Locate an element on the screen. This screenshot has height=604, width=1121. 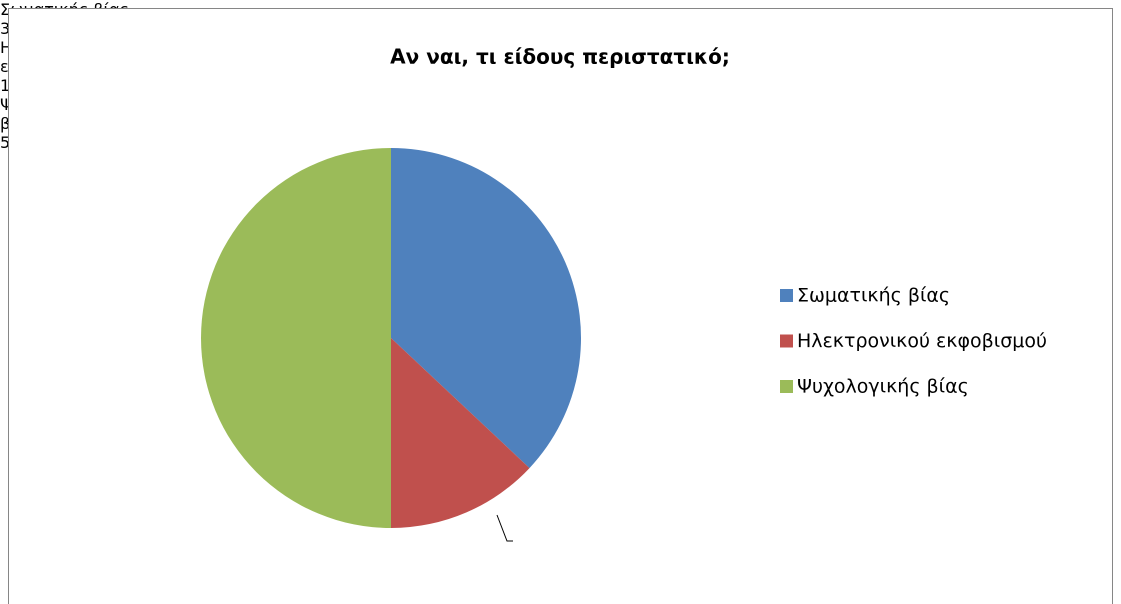
leader-line is located at coordinates (504, 528).